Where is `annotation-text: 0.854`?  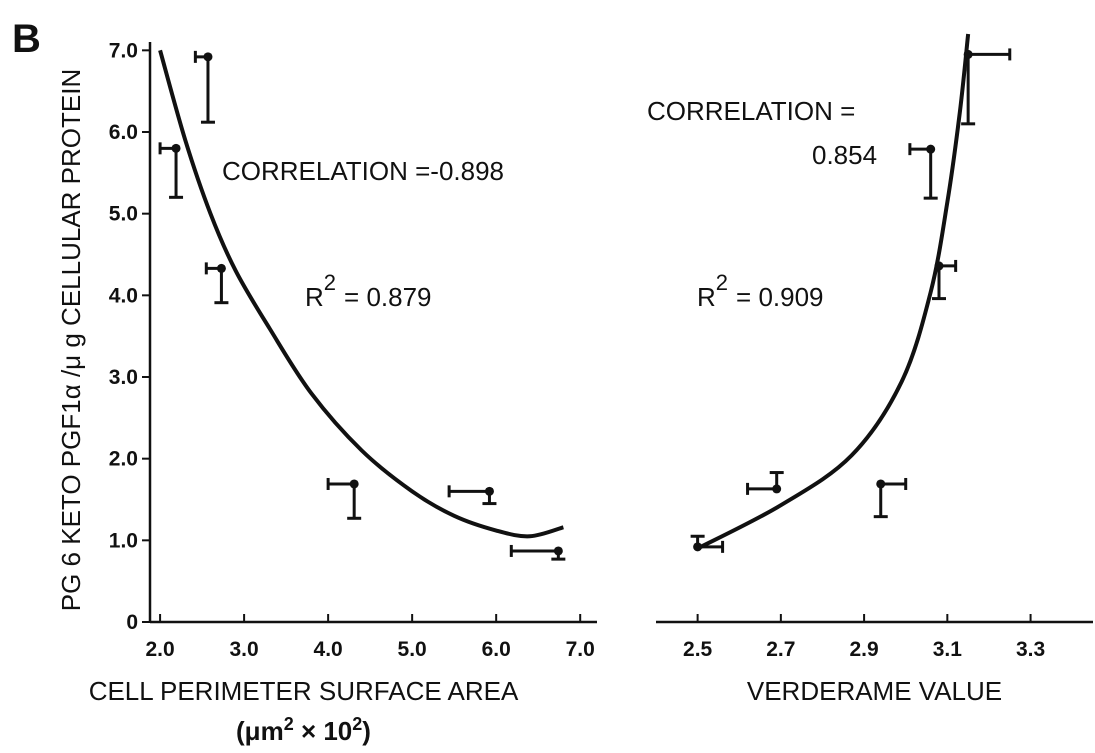
annotation-text: 0.854 is located at coordinates (844, 155).